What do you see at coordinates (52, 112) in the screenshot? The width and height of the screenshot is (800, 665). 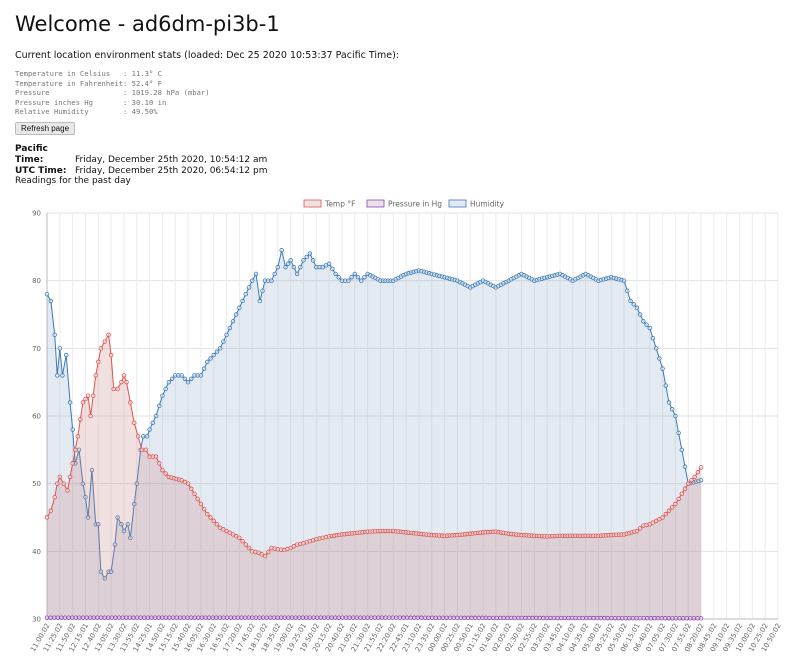 I see `stat-label: Relative Humidity` at bounding box center [52, 112].